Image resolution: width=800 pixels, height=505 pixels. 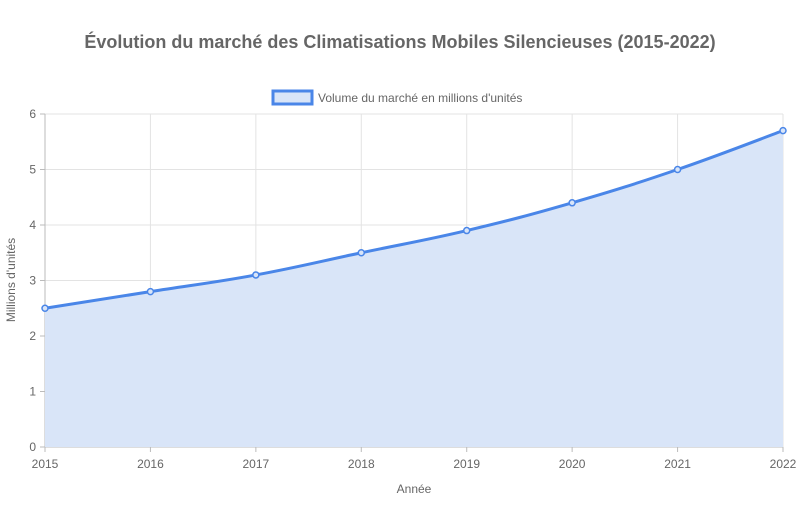 I want to click on y-tick-label: 6, so click(x=32, y=114).